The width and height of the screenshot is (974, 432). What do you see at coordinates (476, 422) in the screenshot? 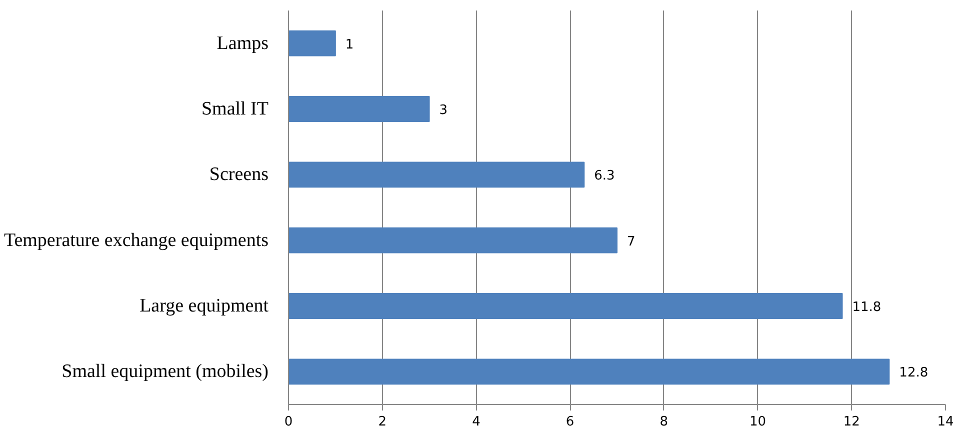
I see `x-tick-label: 4` at bounding box center [476, 422].